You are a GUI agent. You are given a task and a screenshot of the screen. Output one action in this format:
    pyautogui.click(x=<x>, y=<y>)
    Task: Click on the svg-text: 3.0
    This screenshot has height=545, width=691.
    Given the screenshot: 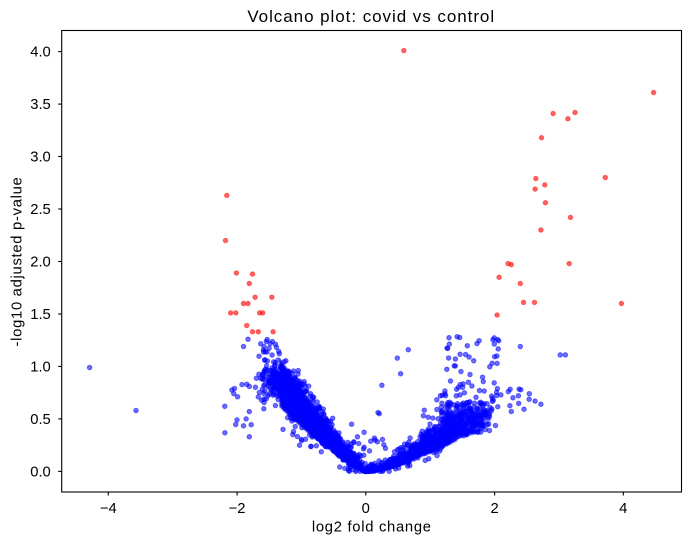 What is the action you would take?
    pyautogui.click(x=40, y=158)
    